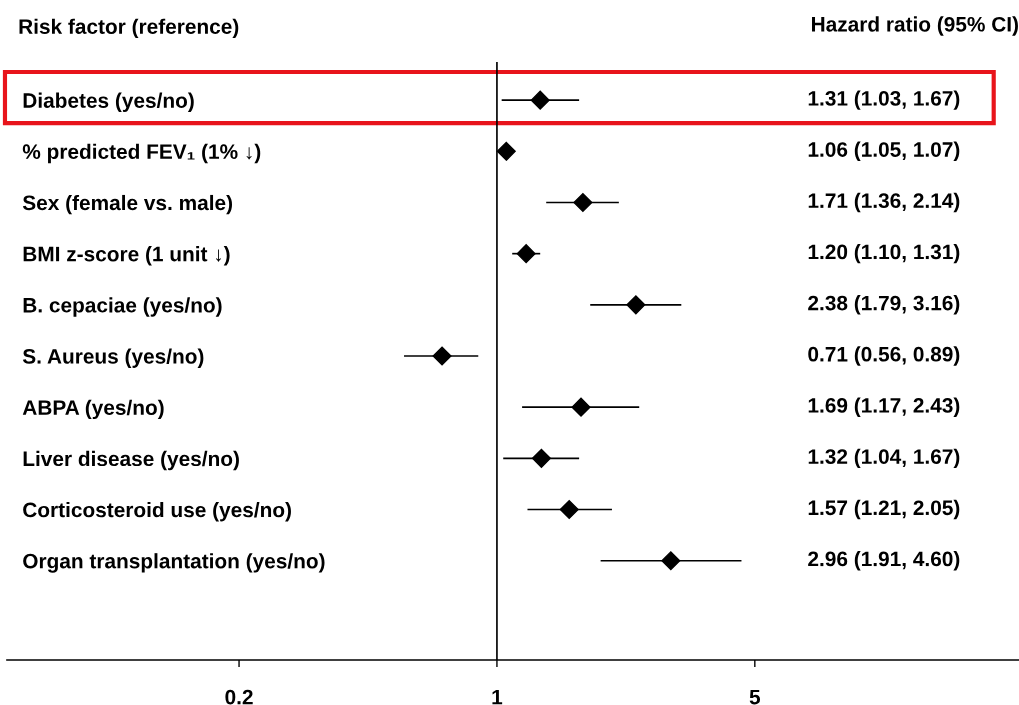 The image size is (1019, 705). Describe the element at coordinates (129, 28) in the screenshot. I see `y-axis-title: Risk factor (reference)` at that location.